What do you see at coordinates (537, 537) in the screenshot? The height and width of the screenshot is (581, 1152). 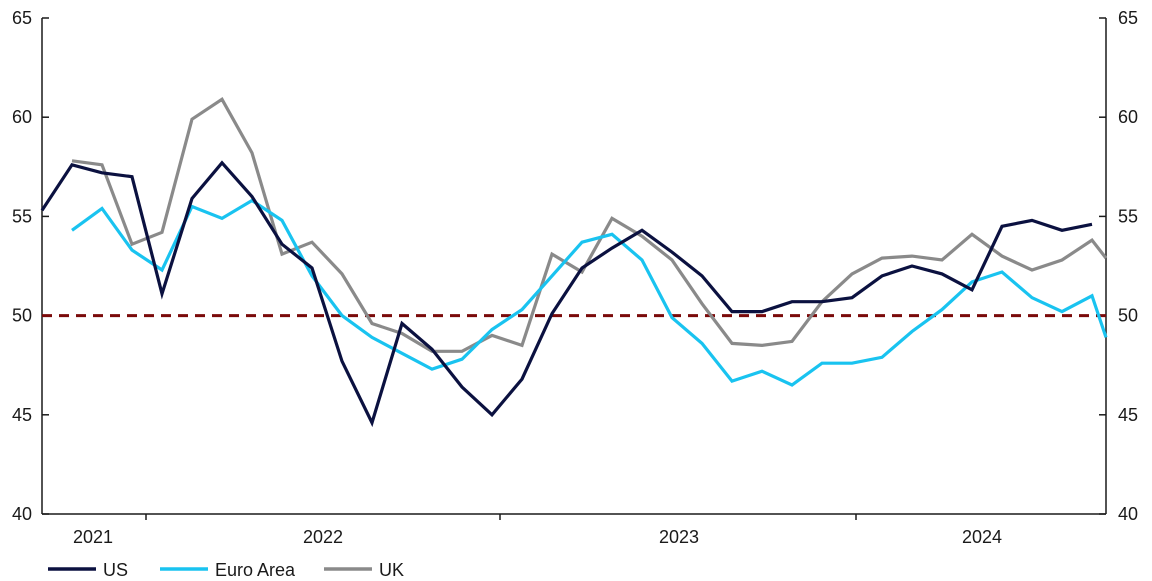 I see `x-year-labels: 2021 2022 2023 2024` at bounding box center [537, 537].